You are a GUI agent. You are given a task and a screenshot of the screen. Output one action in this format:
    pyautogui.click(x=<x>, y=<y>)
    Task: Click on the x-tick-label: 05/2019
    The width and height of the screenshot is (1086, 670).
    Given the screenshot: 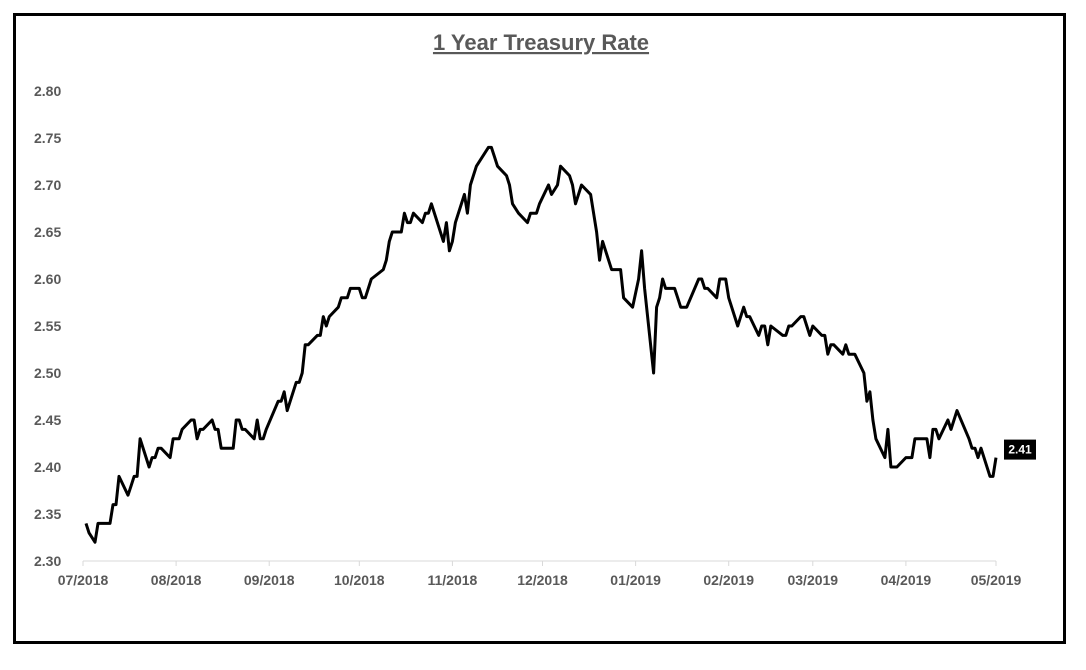 What is the action you would take?
    pyautogui.click(x=996, y=580)
    